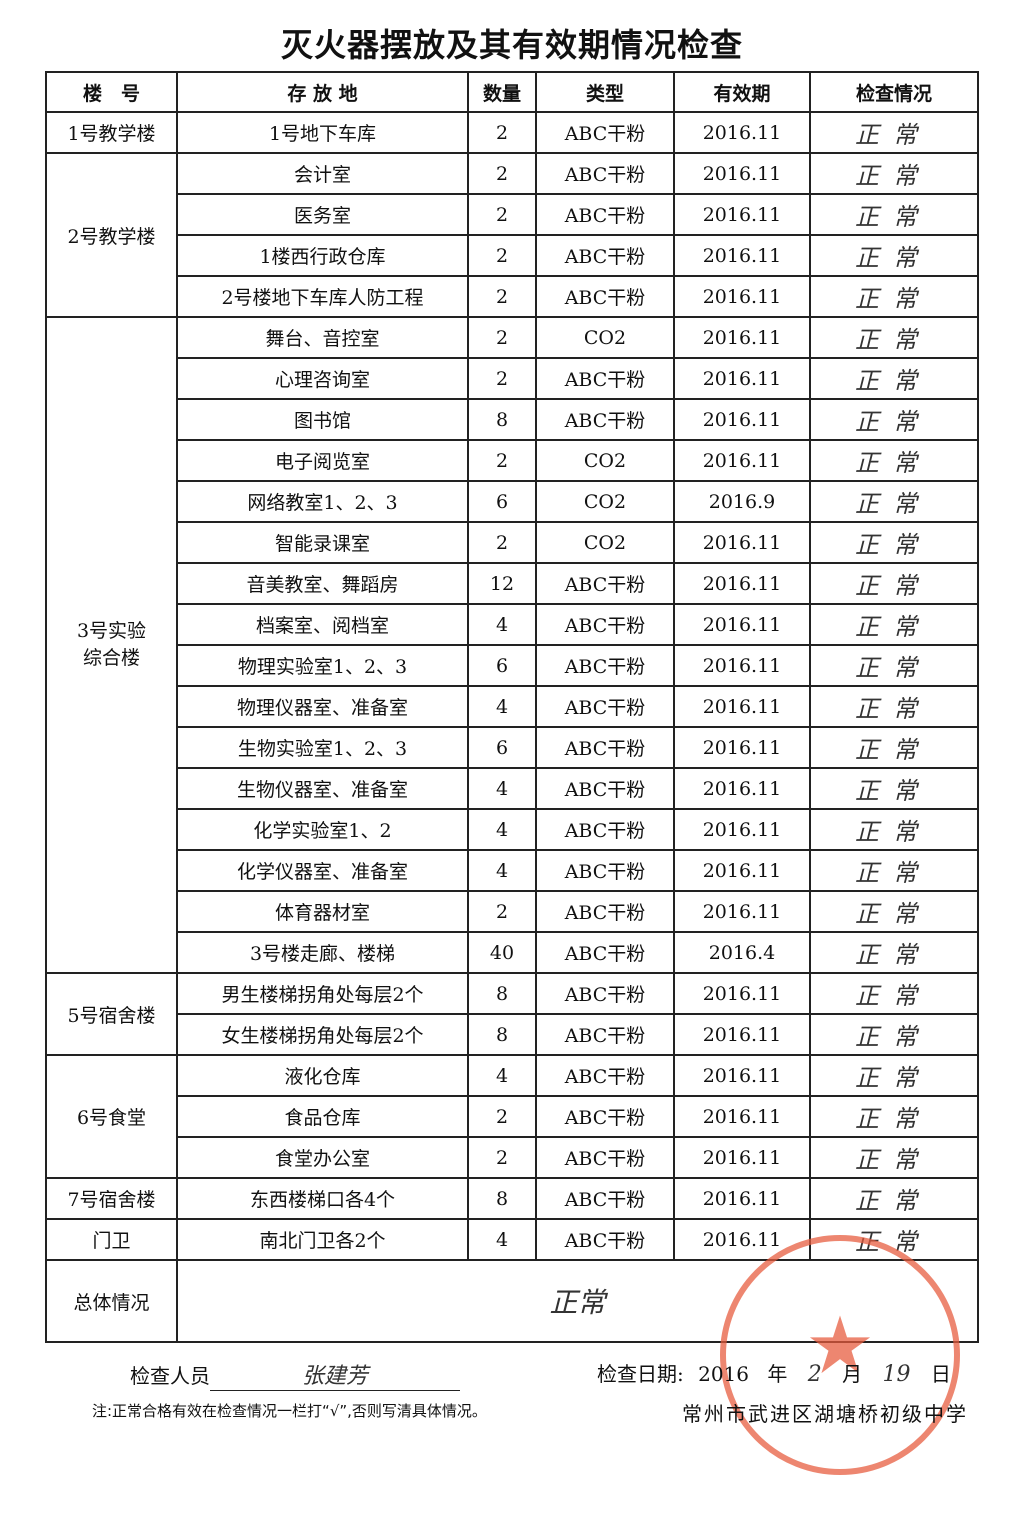  I want to click on expiry-cell: 2016.9, so click(742, 501).